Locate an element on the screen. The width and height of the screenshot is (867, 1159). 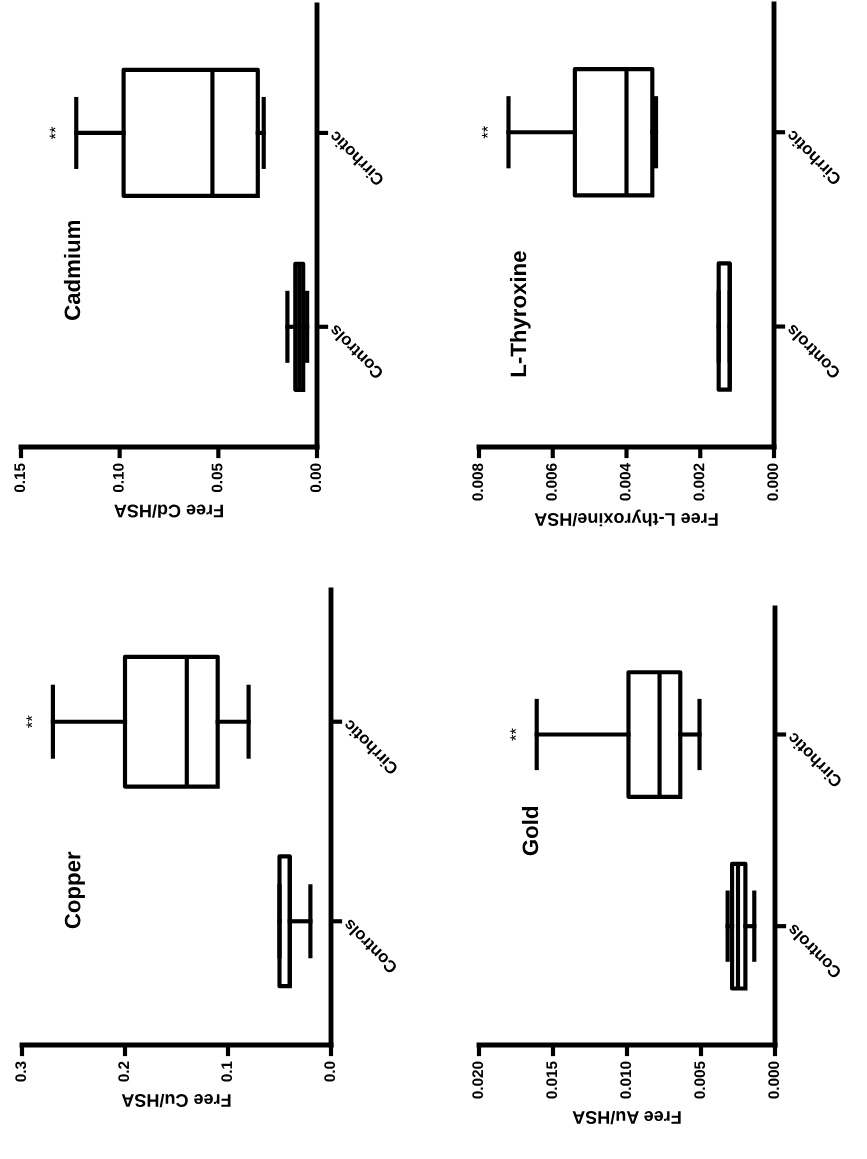
x-tick-label: 0.00 is located at coordinates (316, 478).